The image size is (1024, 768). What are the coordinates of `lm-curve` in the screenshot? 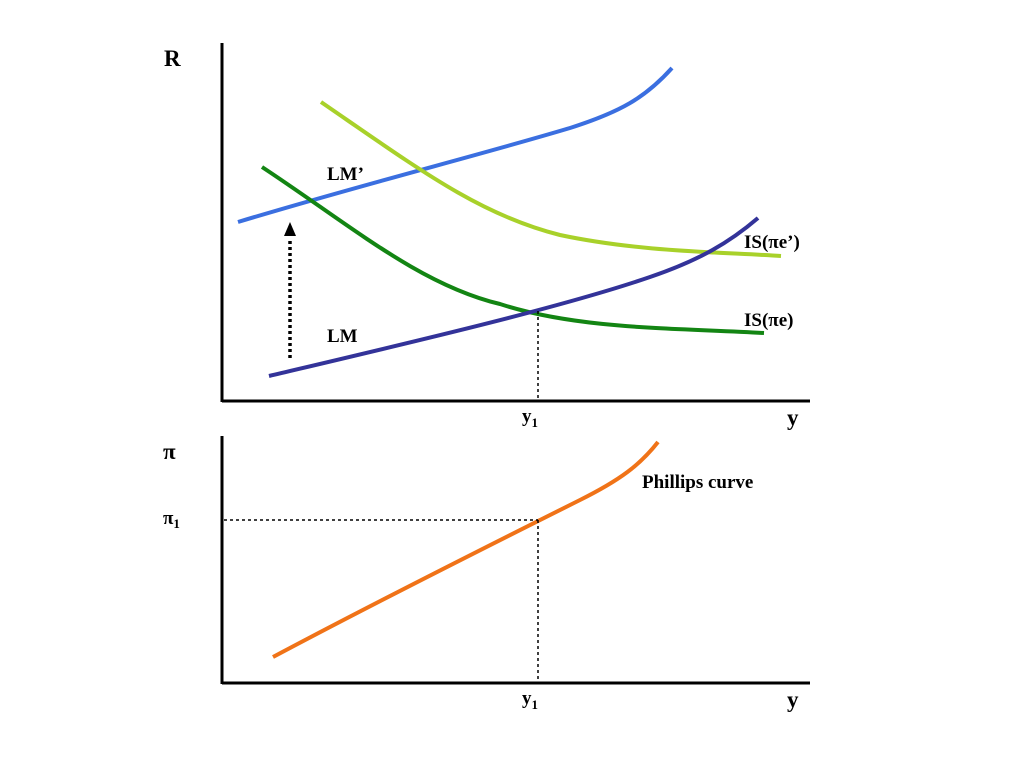 It's located at (514, 297).